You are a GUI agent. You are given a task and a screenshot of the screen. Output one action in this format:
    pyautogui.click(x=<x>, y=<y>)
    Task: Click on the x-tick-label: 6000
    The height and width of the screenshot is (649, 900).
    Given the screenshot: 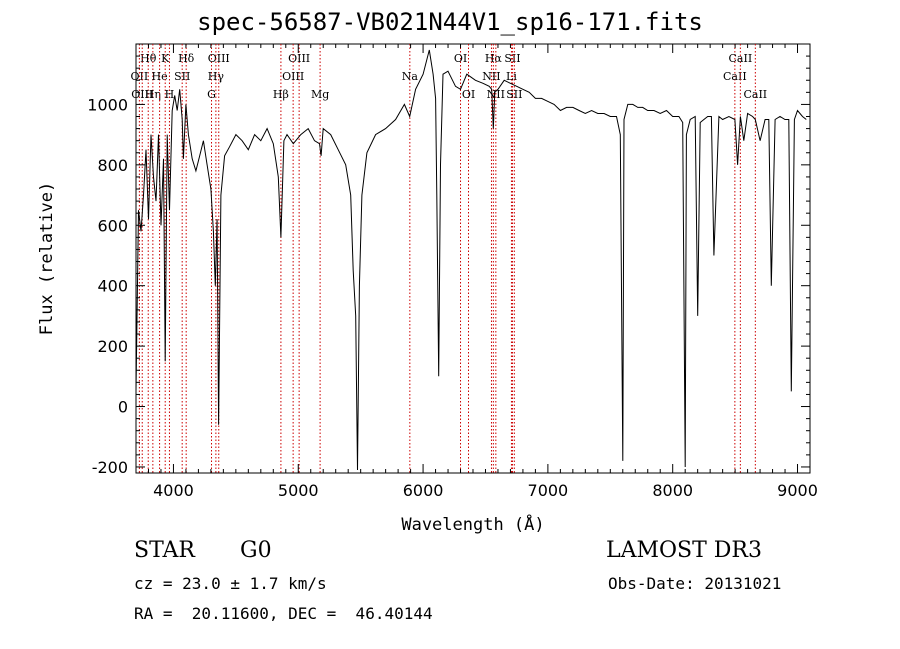 What is the action you would take?
    pyautogui.click(x=423, y=490)
    